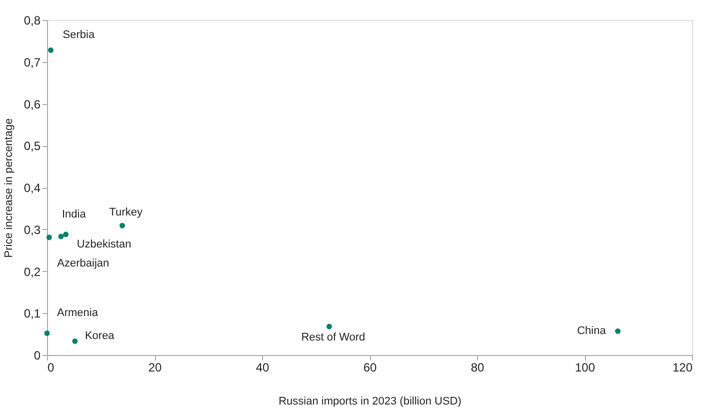 The width and height of the screenshot is (723, 414). I want to click on x-tick-label: 120, so click(682, 367).